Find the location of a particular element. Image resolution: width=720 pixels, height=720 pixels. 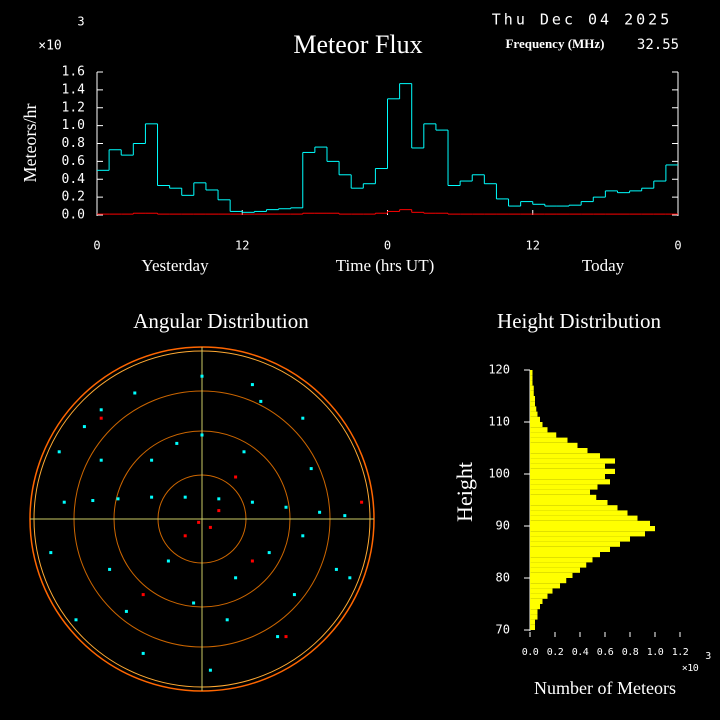

y-tick-label: 0.0 is located at coordinates (73, 215).